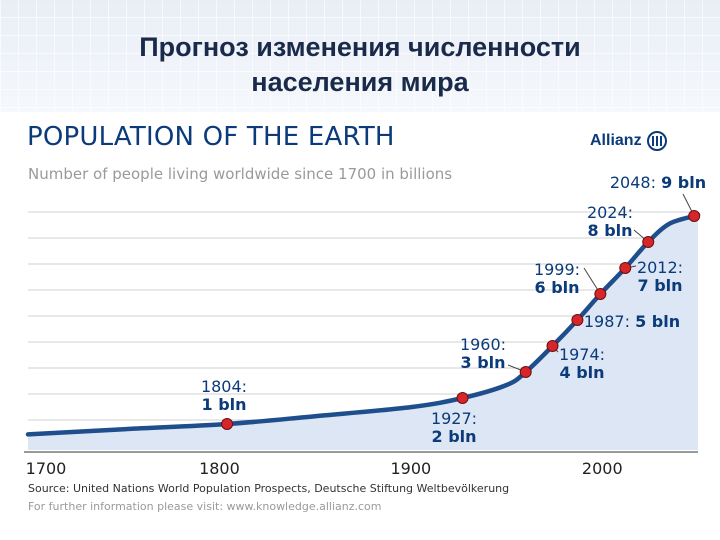 This screenshot has width=720, height=540. What do you see at coordinates (602, 468) in the screenshot?
I see `x-tick-label: 2000` at bounding box center [602, 468].